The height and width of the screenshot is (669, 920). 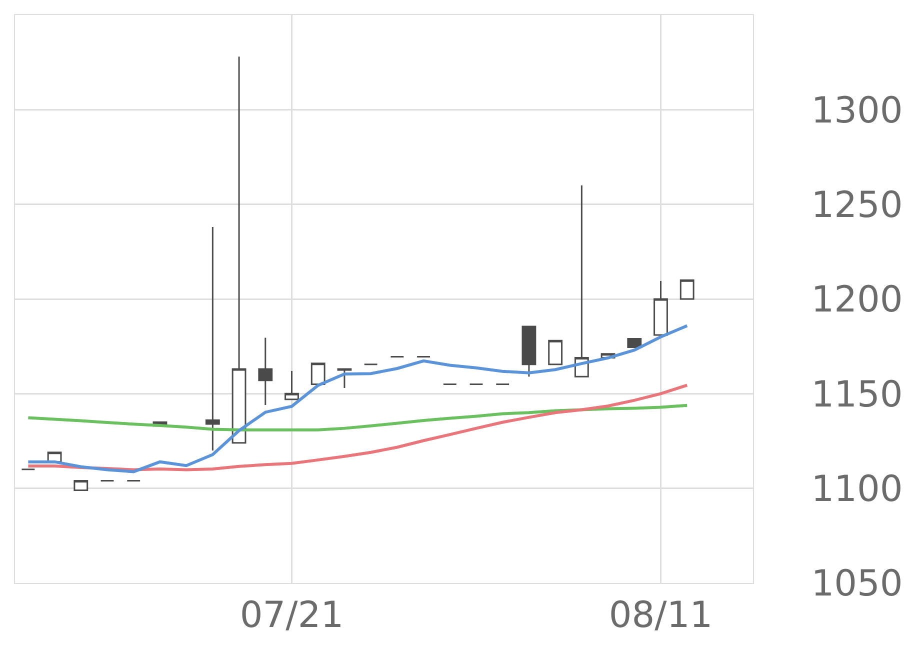 I want to click on y-tick-label: 1250, so click(x=857, y=205).